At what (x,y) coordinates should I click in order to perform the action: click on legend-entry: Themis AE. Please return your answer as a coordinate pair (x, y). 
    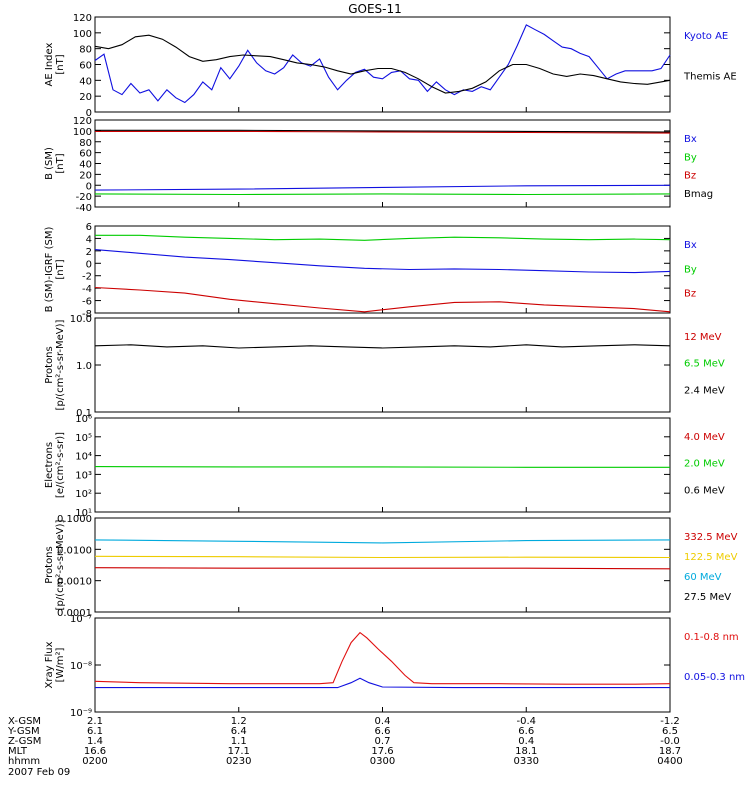
    Looking at the image, I should click on (710, 77).